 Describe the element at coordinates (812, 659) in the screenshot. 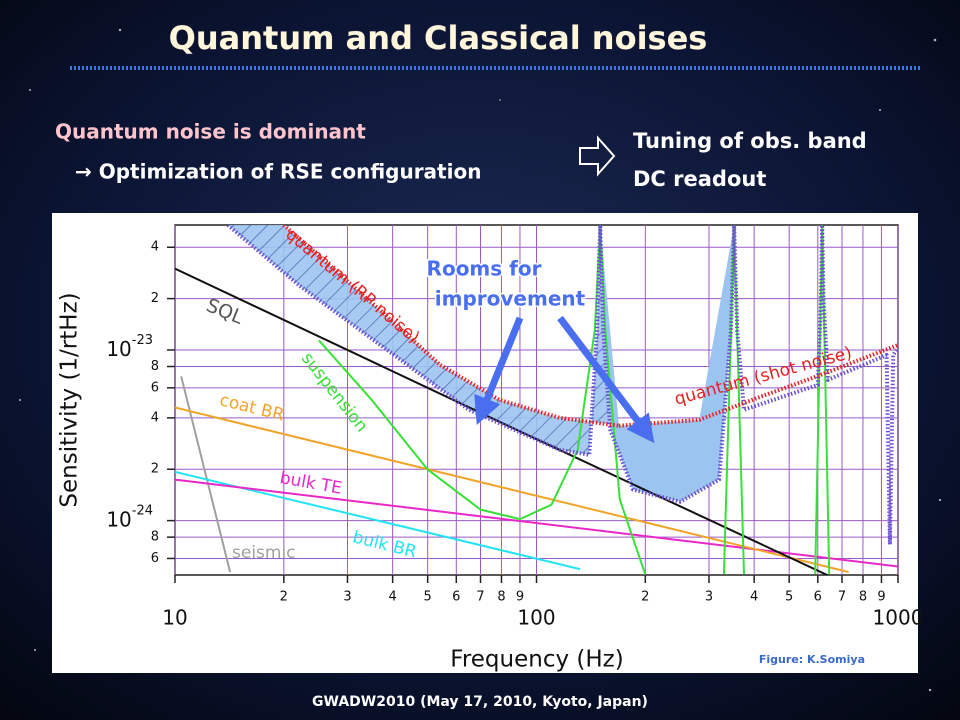

I see `credit: Figure: K.Somiya` at that location.